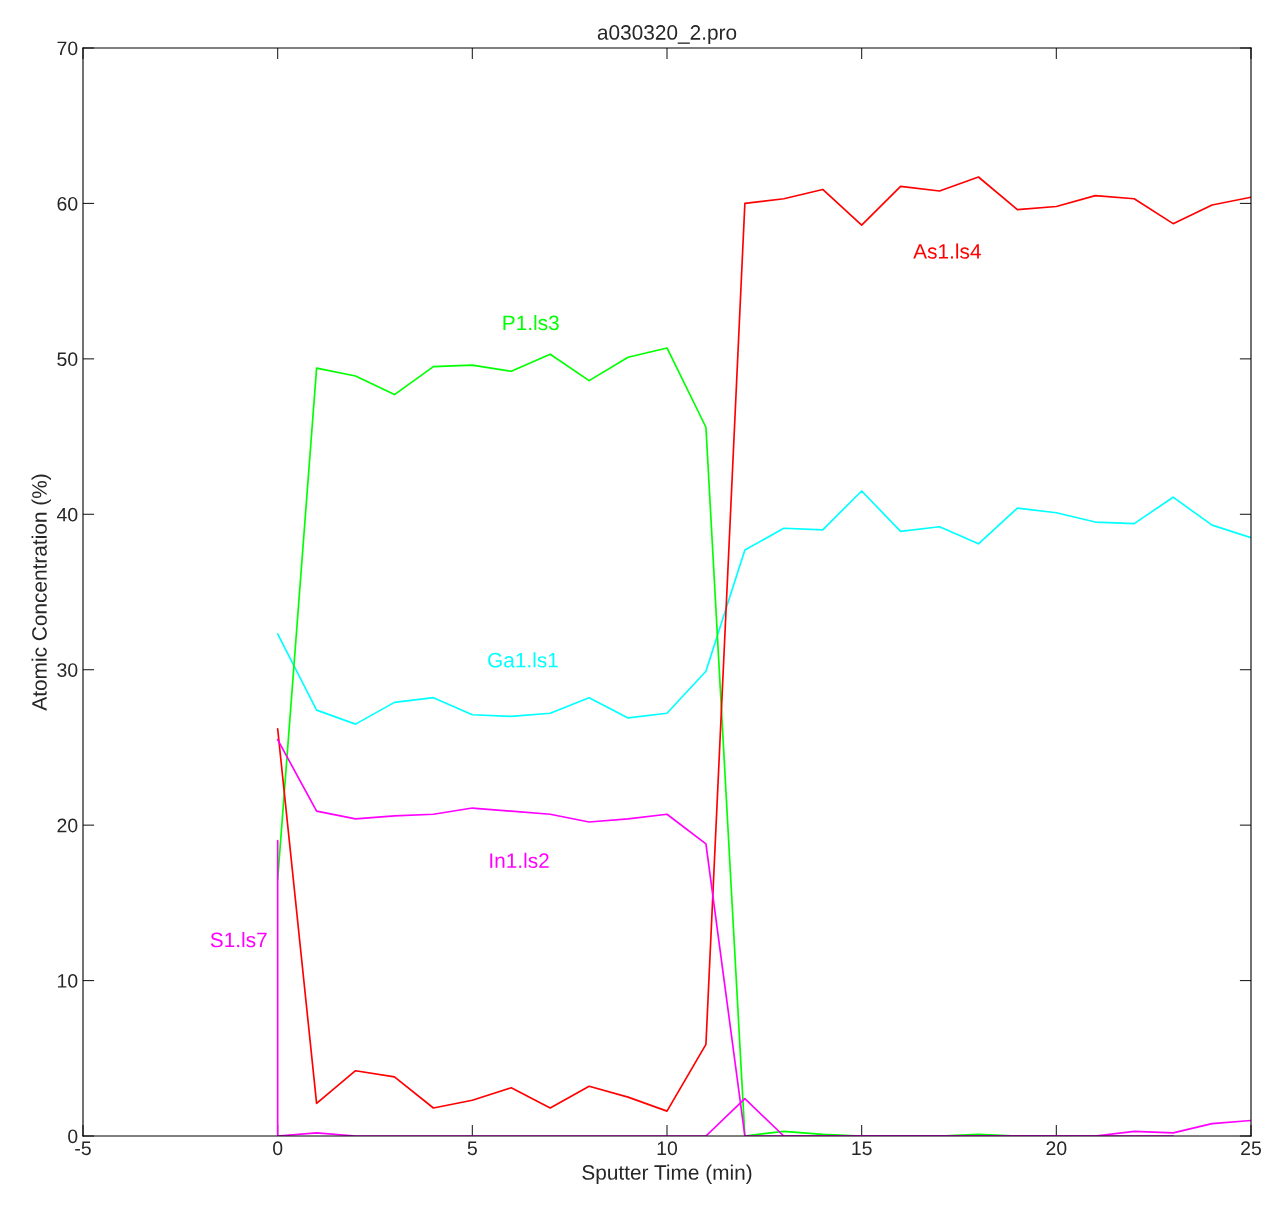 Image resolution: width=1287 pixels, height=1210 pixels. I want to click on series-label: P1.ls3, so click(531, 322).